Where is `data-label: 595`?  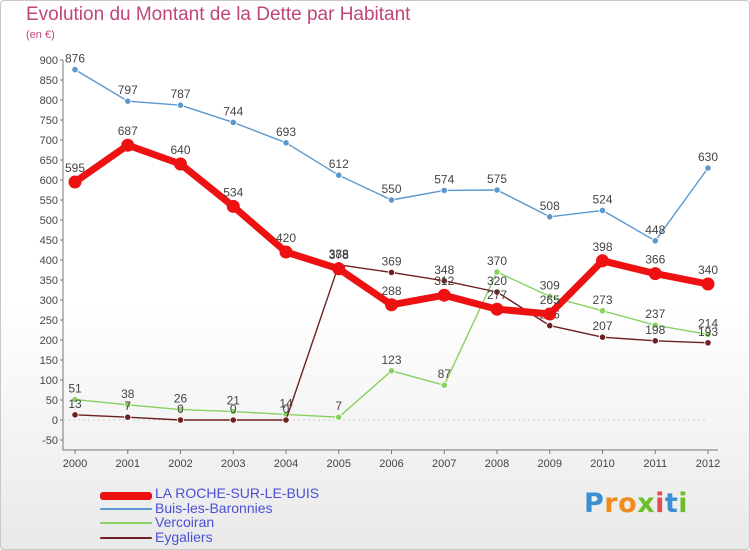
data-label: 595 is located at coordinates (75, 168).